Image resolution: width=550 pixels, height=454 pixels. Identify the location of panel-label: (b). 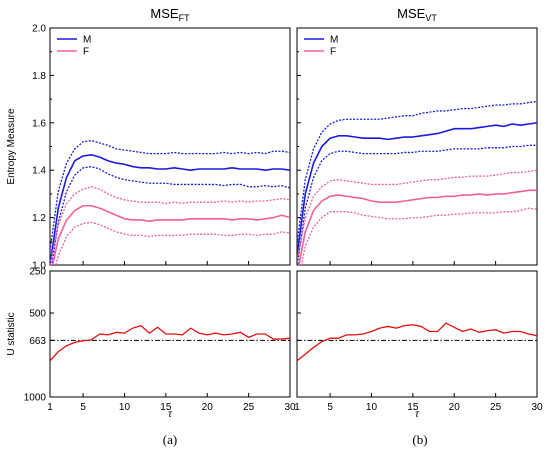
(419, 439).